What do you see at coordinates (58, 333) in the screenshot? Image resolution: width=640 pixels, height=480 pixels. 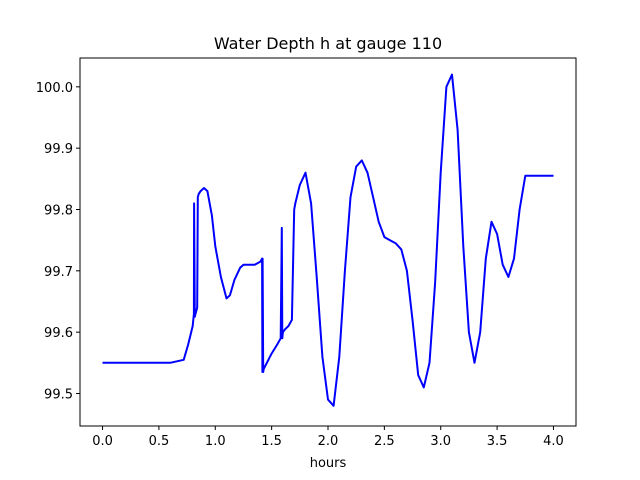 I see `y-tick-label: 99.6` at bounding box center [58, 333].